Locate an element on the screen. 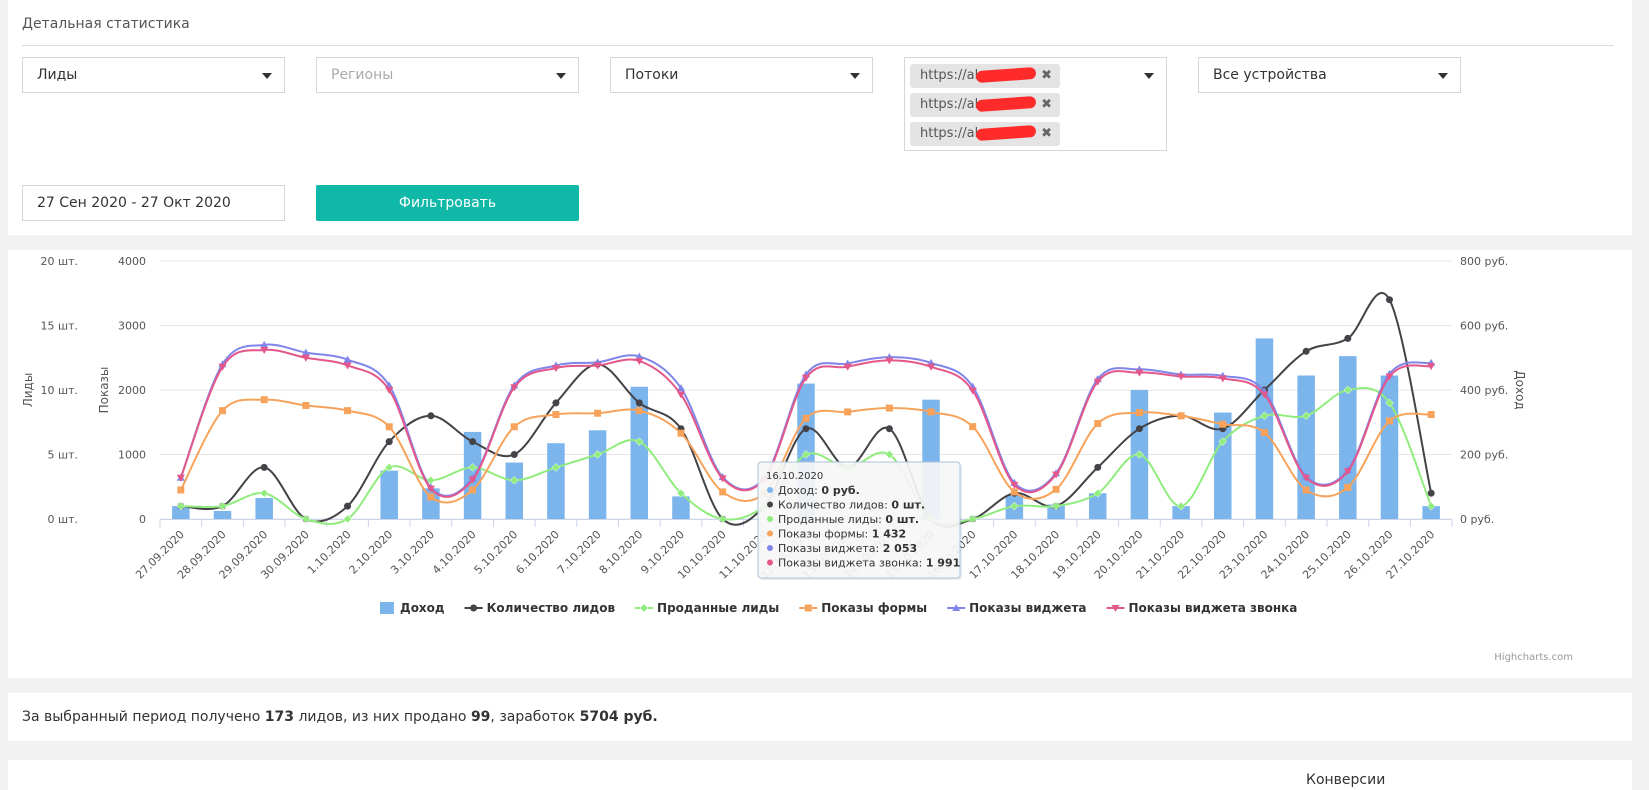 Image resolution: width=1649 pixels, height=790 pixels. legend-label: Доход is located at coordinates (422, 608).